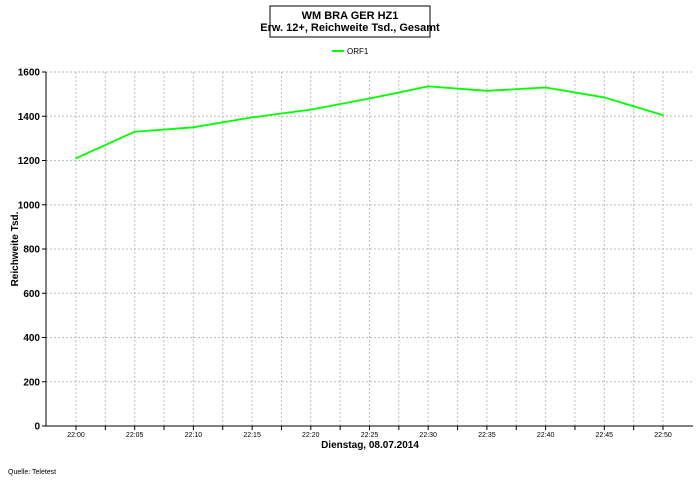 Image resolution: width=700 pixels, height=480 pixels. What do you see at coordinates (605, 435) in the screenshot?
I see `x-tick-label: 22:45` at bounding box center [605, 435].